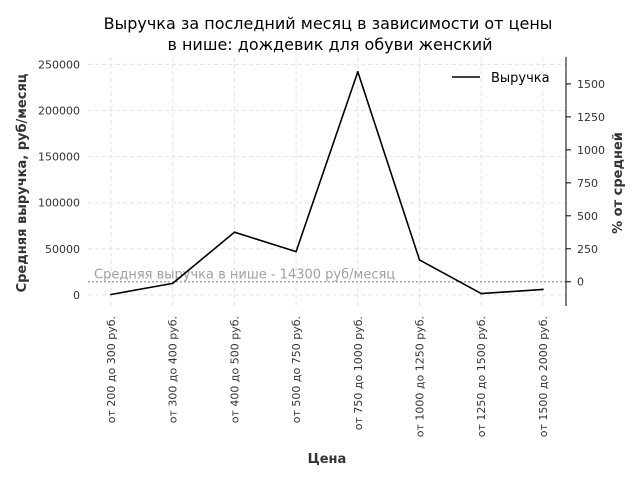 The height and width of the screenshot is (480, 640). I want to click on x-tick-label: от 200 до 300 руб., so click(111, 369).